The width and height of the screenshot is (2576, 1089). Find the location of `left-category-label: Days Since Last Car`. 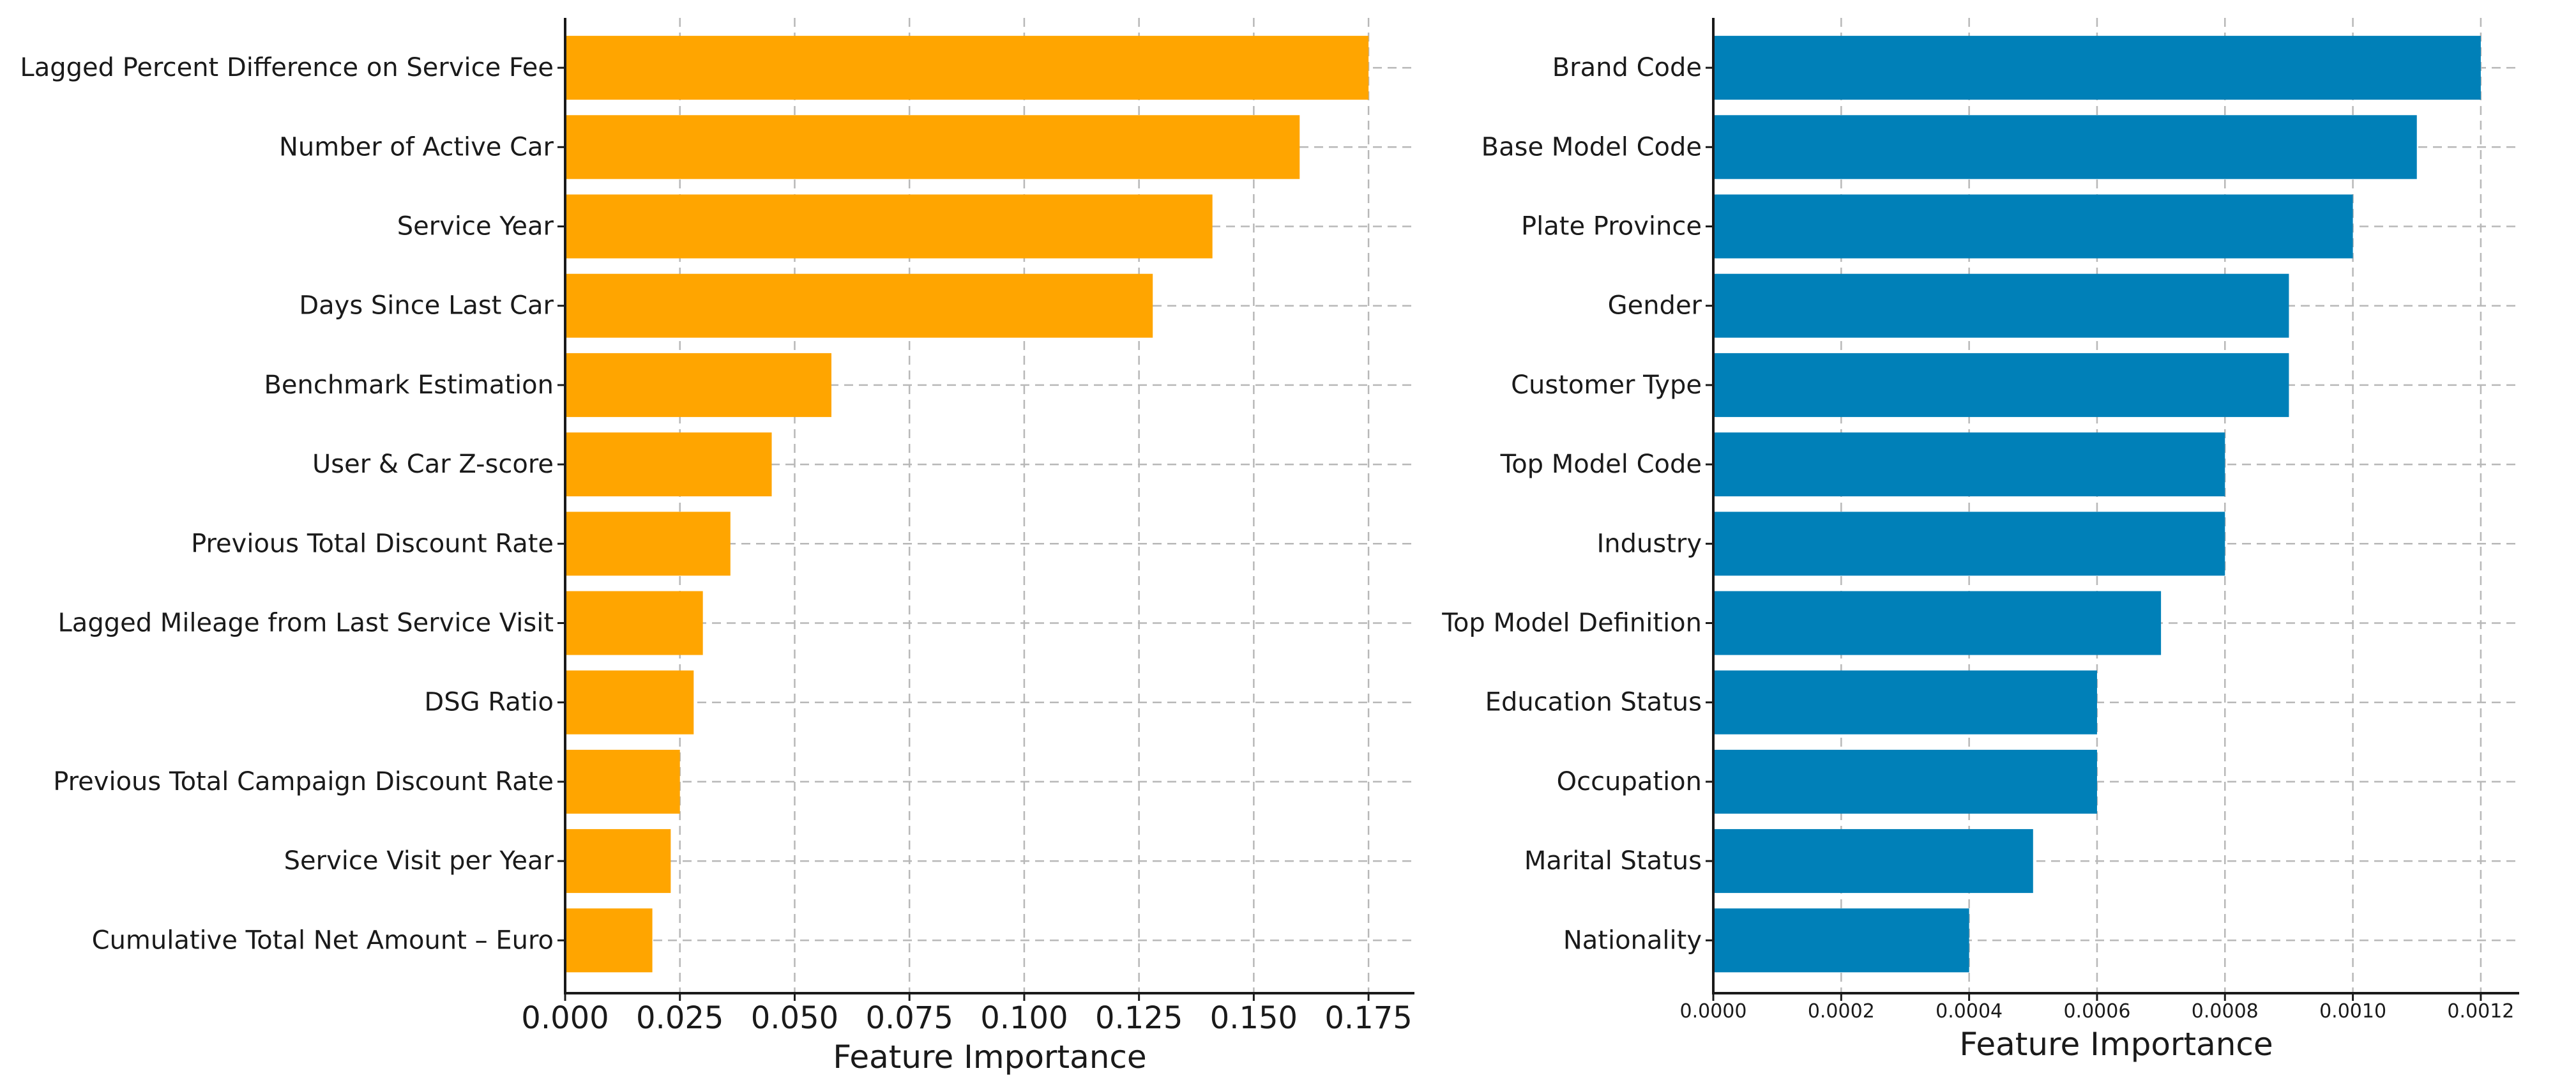

left-category-label: Days Since Last Car is located at coordinates (427, 306).